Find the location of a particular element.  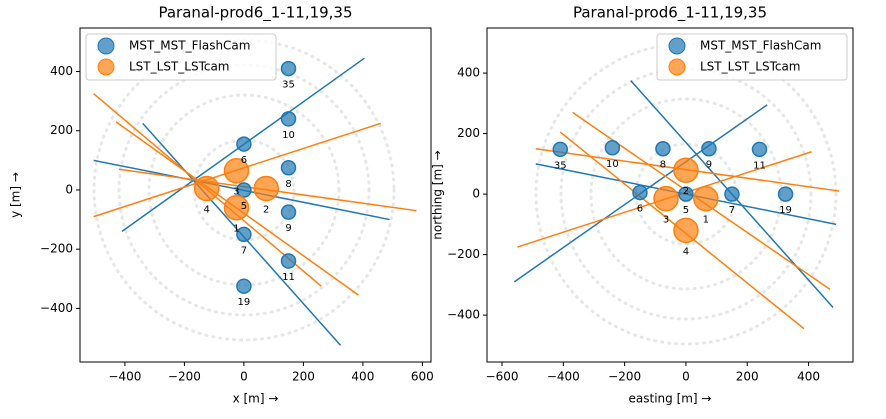

x-tick-label: −600 is located at coordinates (502, 377).